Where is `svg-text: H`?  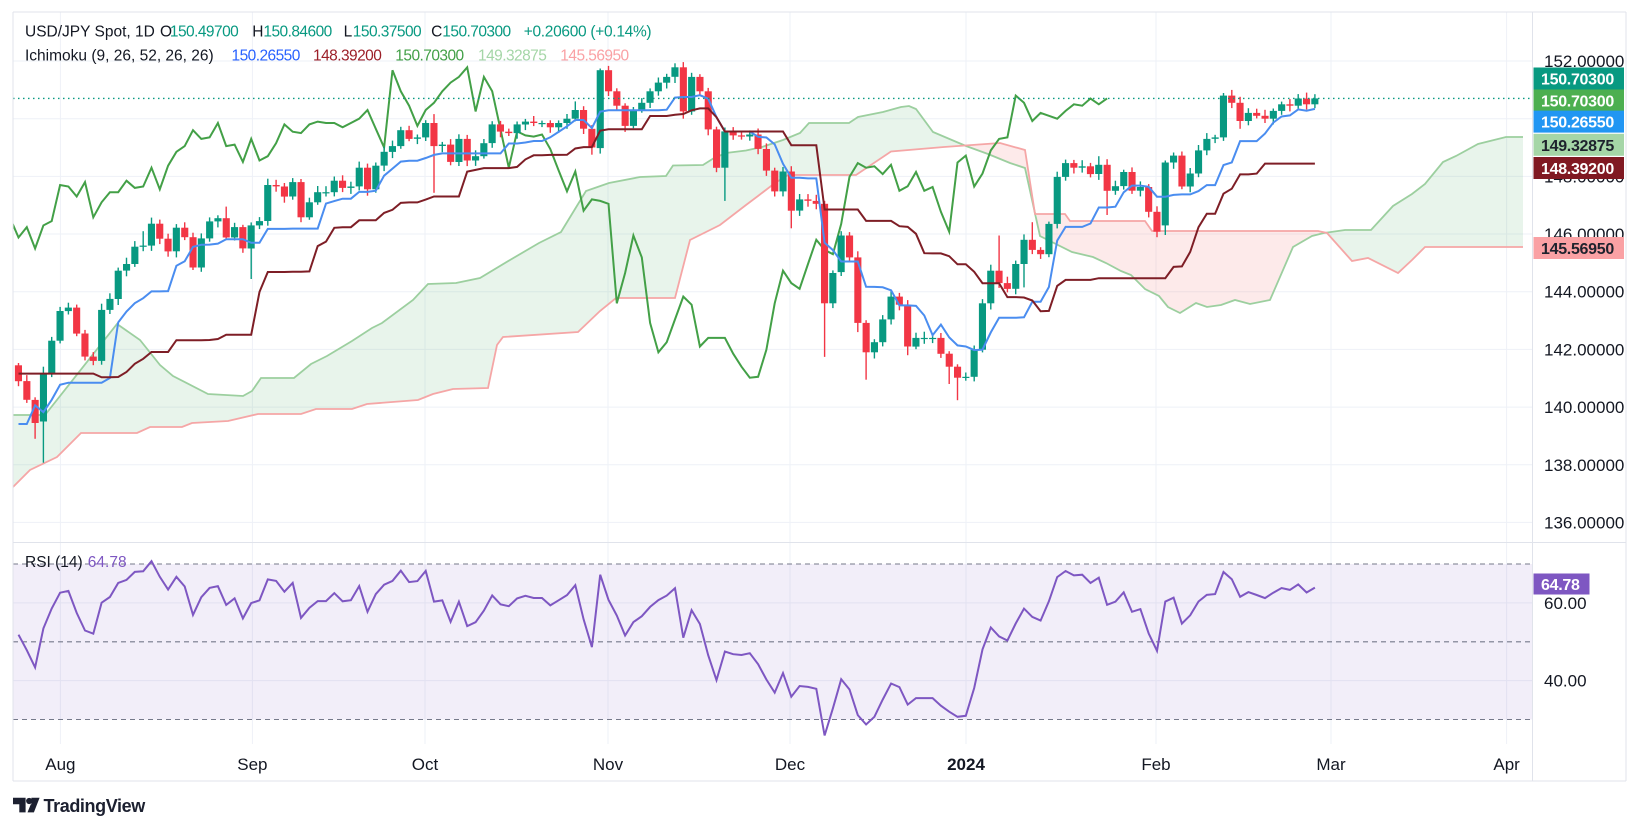
svg-text: H is located at coordinates (257, 32).